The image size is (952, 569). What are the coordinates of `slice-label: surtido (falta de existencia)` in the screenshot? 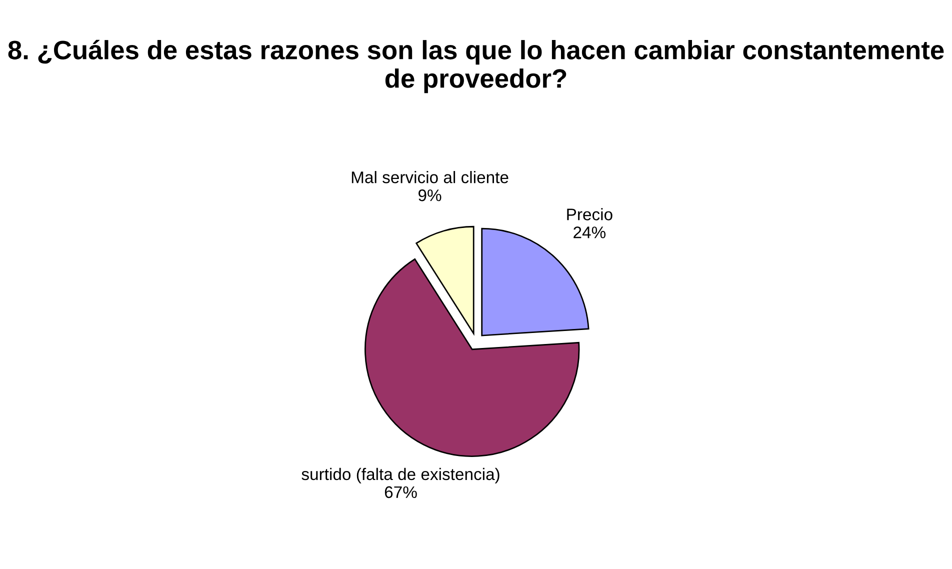 It's located at (401, 476).